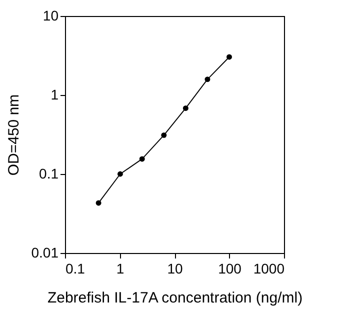 The height and width of the screenshot is (326, 364). I want to click on y-tick-label: 0.1, so click(49, 174).